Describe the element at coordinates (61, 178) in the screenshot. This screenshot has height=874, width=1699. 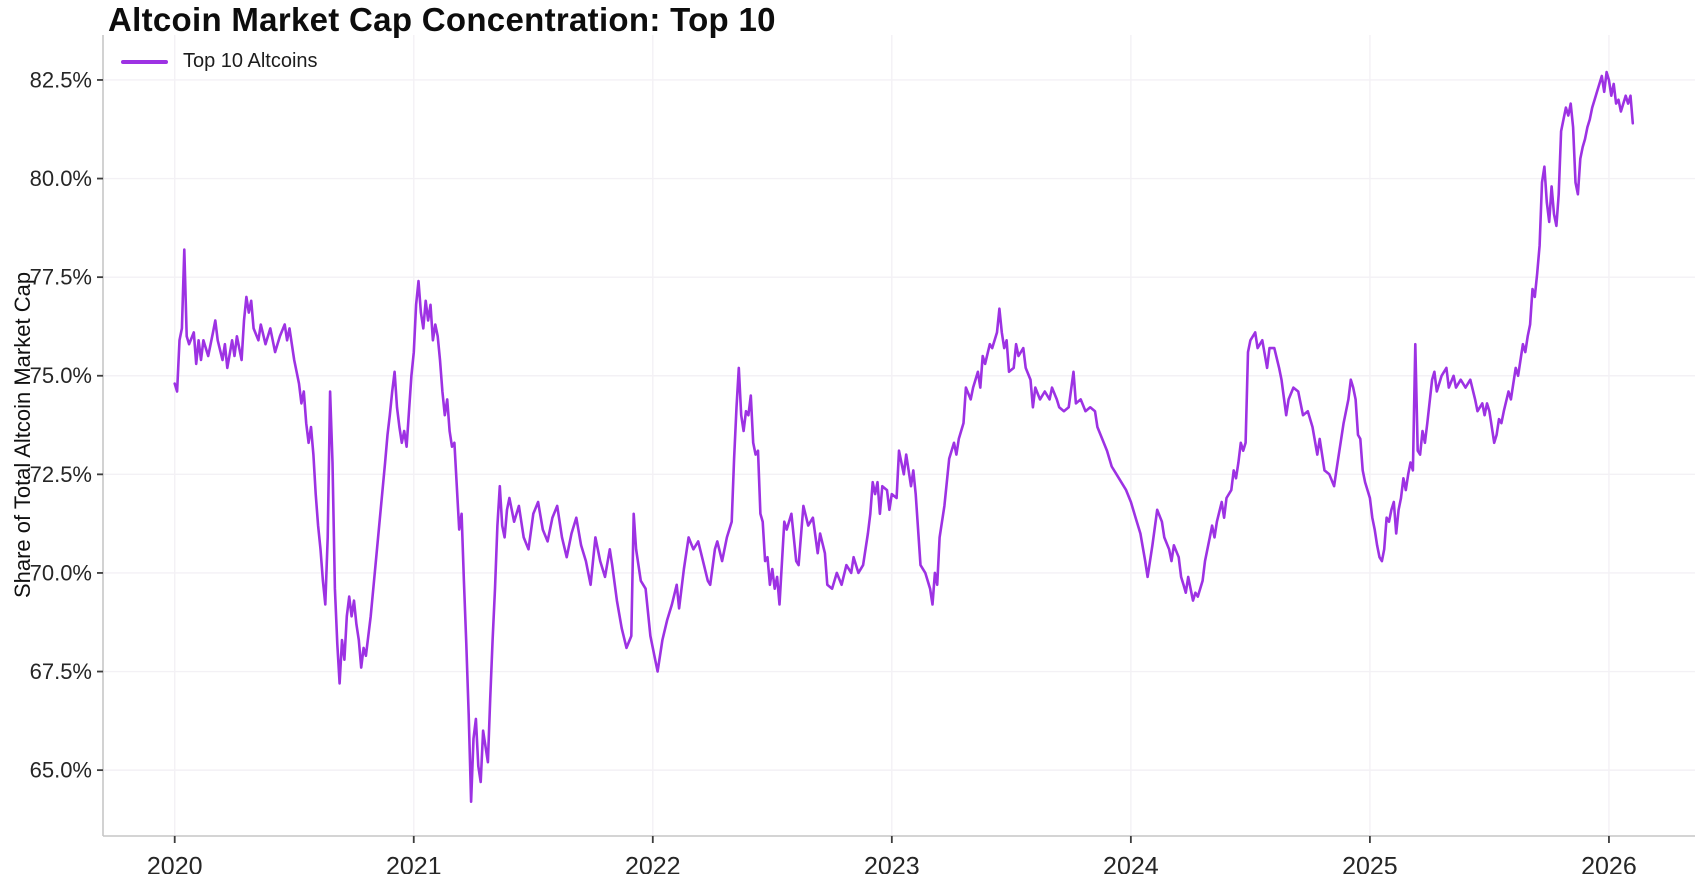
I see `y-tick-label: 80.0%` at that location.